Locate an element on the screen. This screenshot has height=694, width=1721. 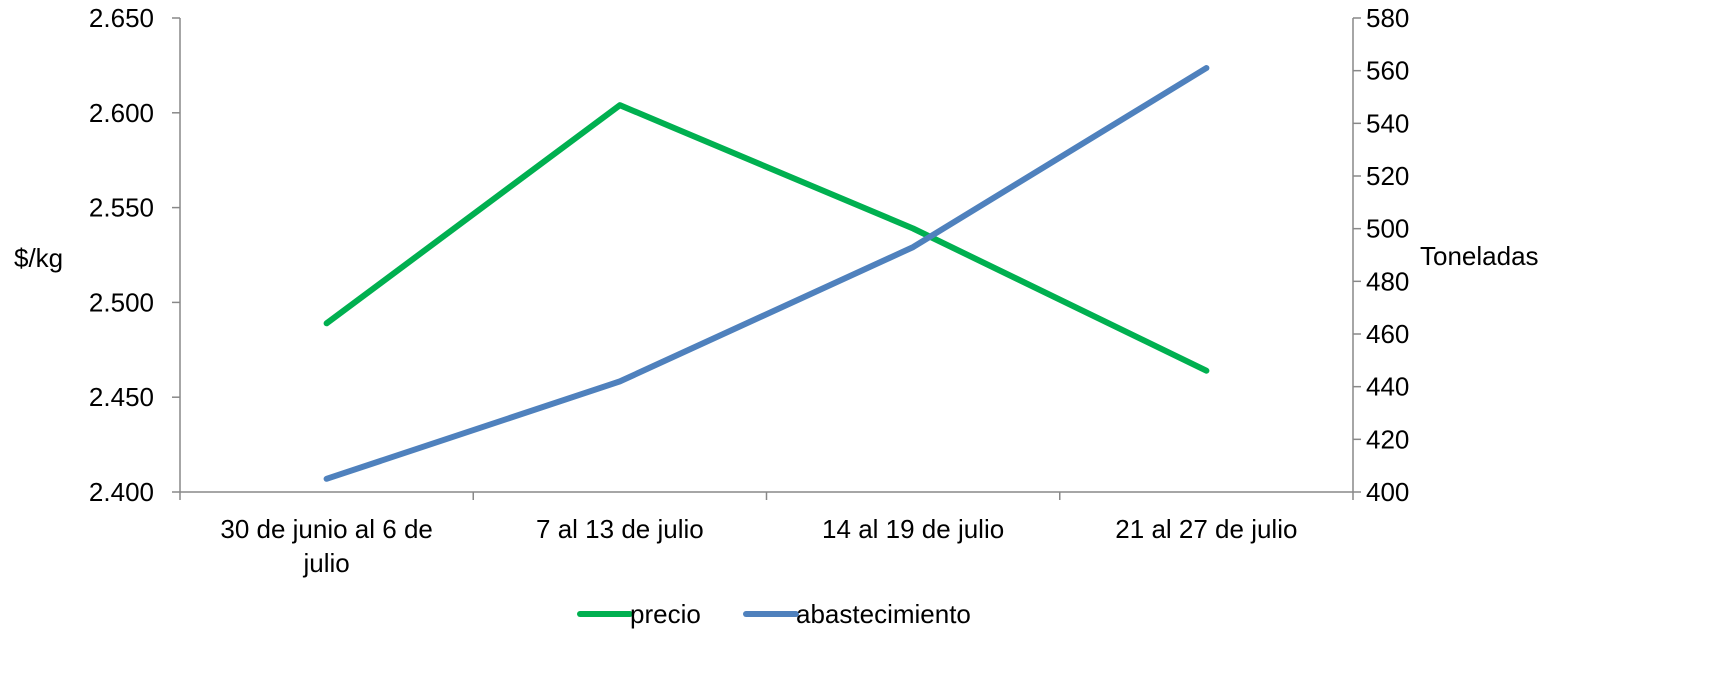
y-right-tick-label: 580 is located at coordinates (1387, 18).